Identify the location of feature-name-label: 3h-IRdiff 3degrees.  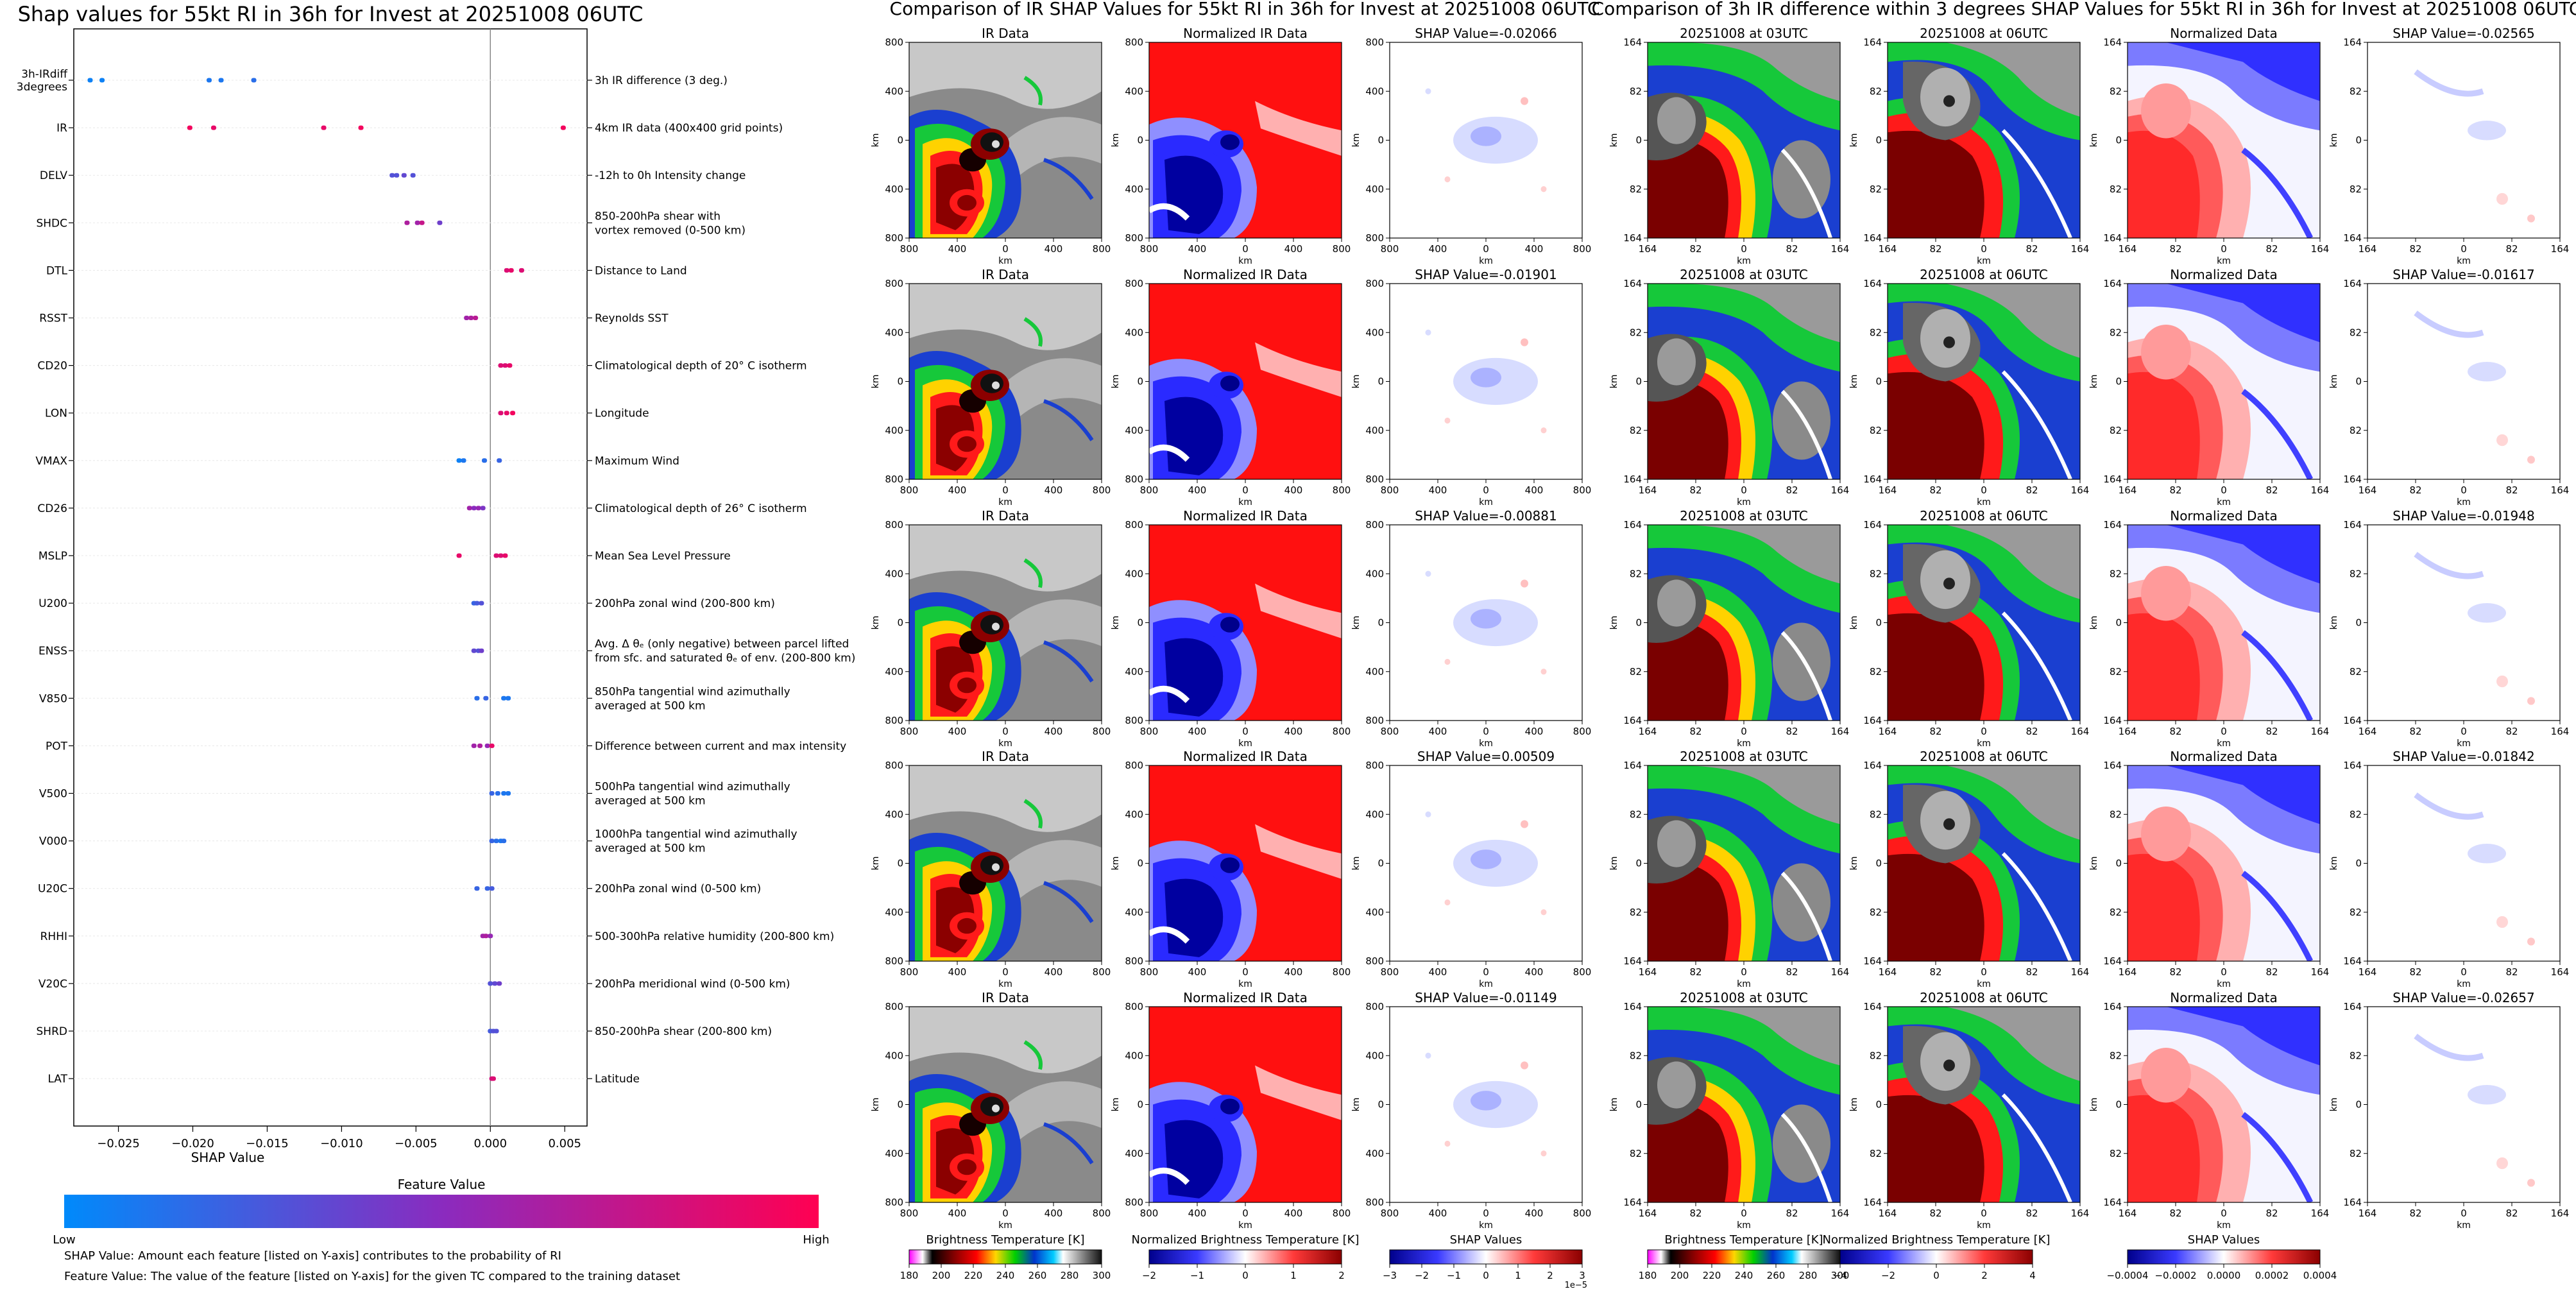
(43, 81).